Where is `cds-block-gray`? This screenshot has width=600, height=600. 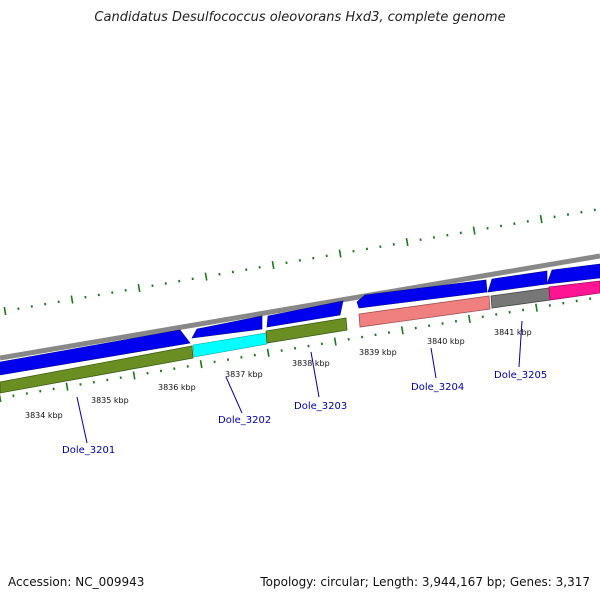
cds-block-gray is located at coordinates (520, 298).